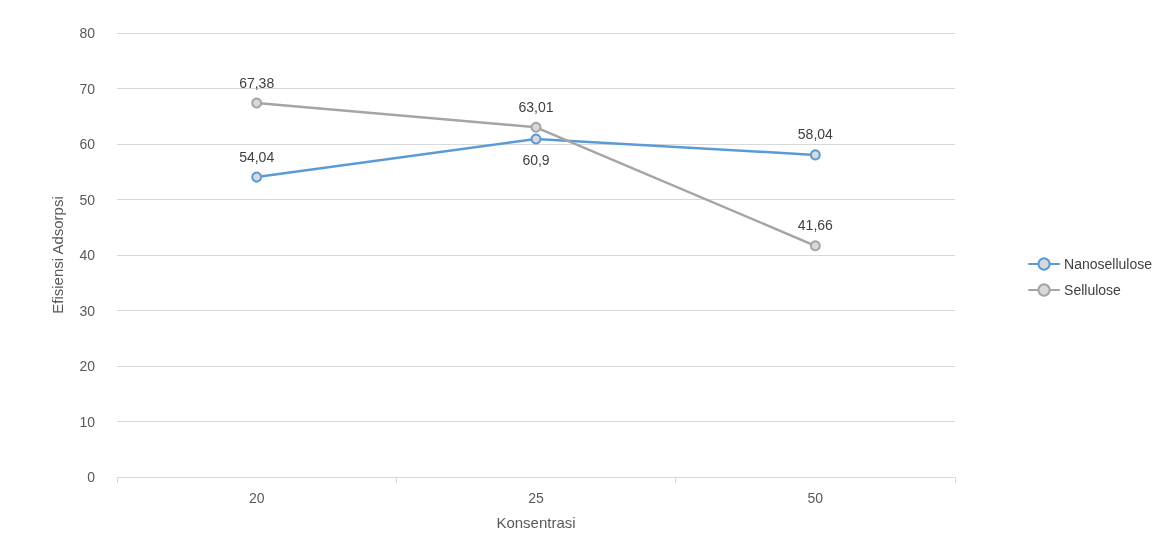  What do you see at coordinates (87, 310) in the screenshot?
I see `y-tick-label: 30` at bounding box center [87, 310].